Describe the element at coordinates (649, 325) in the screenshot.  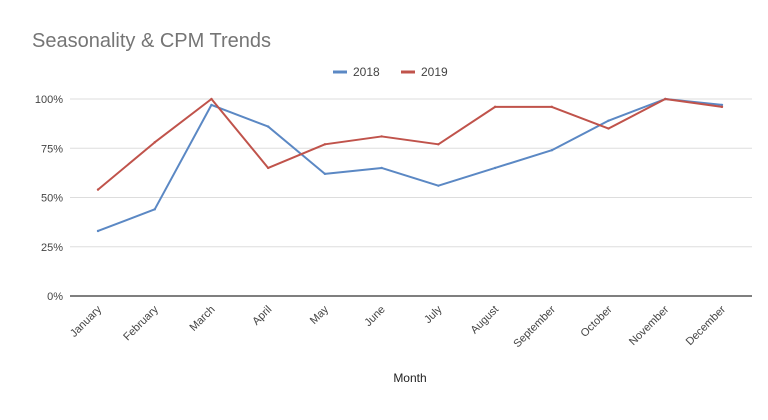
I see `x-tick-label: November` at that location.